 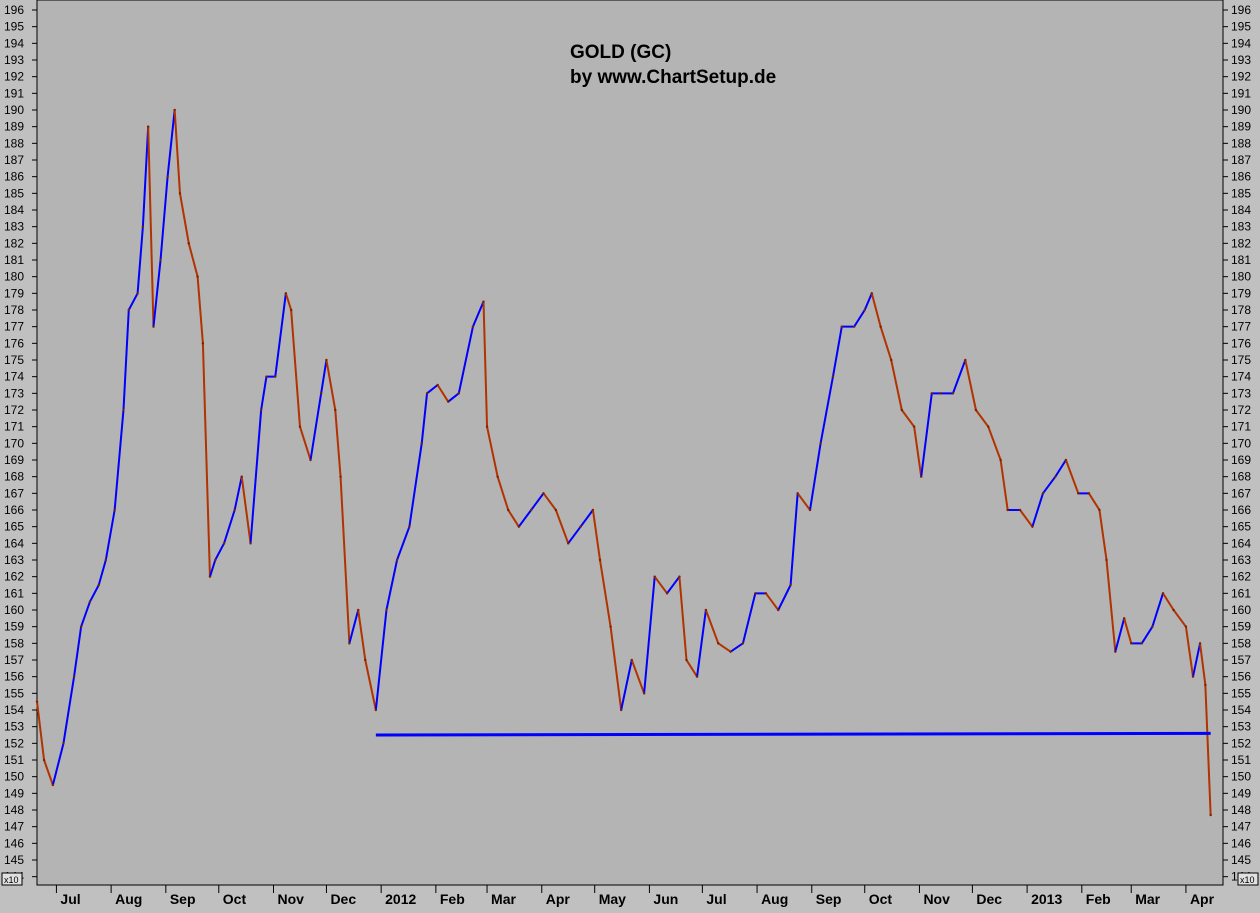 I want to click on y-tick-label: 164, so click(x=1241, y=543).